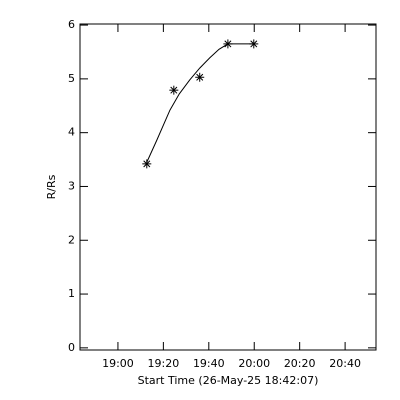 The image size is (400, 400). What do you see at coordinates (71, 239) in the screenshot?
I see `y-tick-label: 2` at bounding box center [71, 239].